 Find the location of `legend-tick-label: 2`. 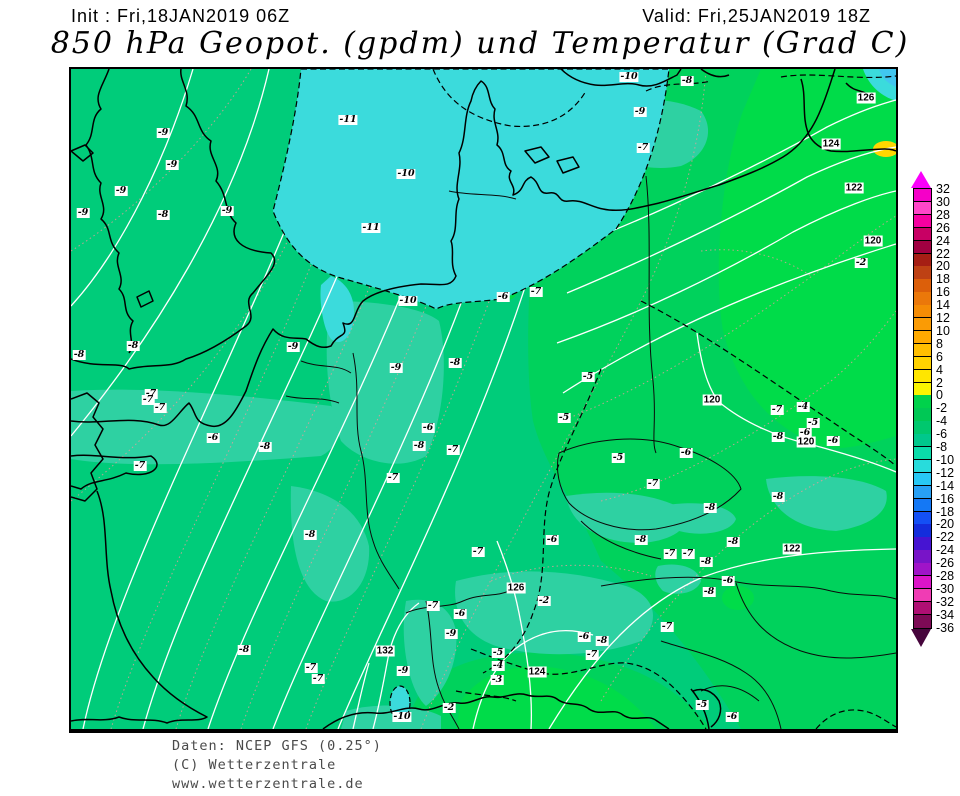

legend-tick-label: 2 is located at coordinates (939, 382).